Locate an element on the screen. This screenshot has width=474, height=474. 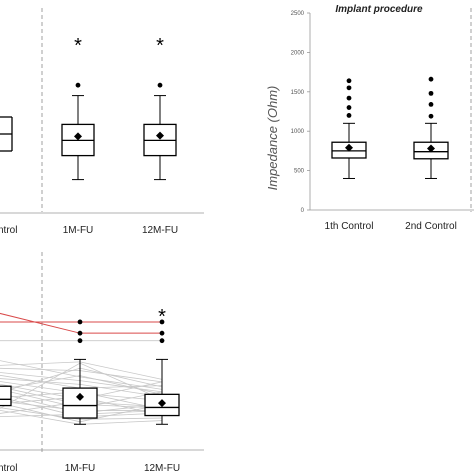
box-2nd-control-mean-marker is located at coordinates (431, 148).